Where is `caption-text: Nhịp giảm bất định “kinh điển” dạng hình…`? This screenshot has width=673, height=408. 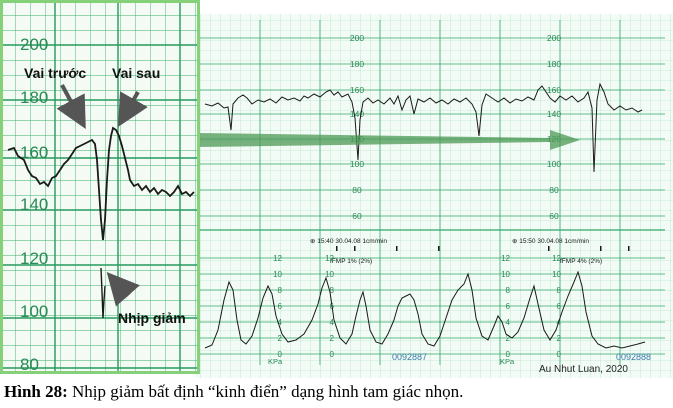 caption-text: Nhịp giảm bất định “kinh điển” dạng hình… is located at coordinates (265, 391).